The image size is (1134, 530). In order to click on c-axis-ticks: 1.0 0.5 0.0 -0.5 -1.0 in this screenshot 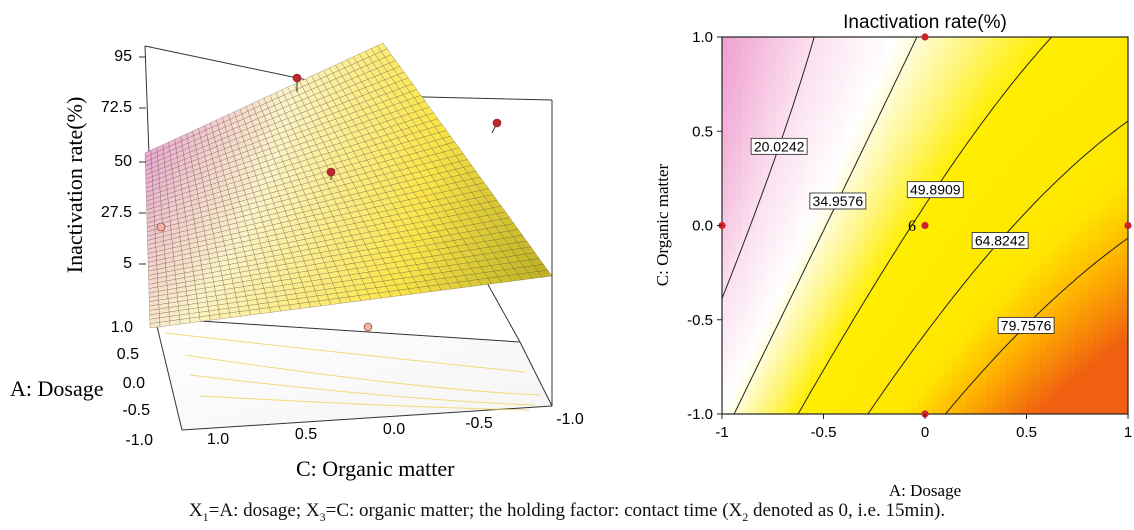, I will do `click(395, 429)`.